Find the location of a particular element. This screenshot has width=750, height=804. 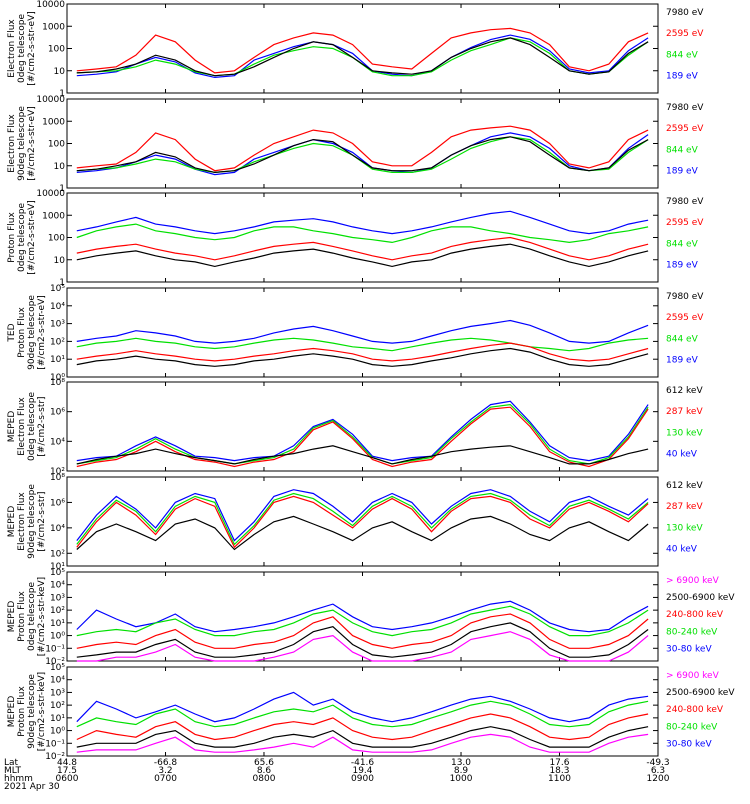

y-tick-label: 10⁸ is located at coordinates (57, 478).